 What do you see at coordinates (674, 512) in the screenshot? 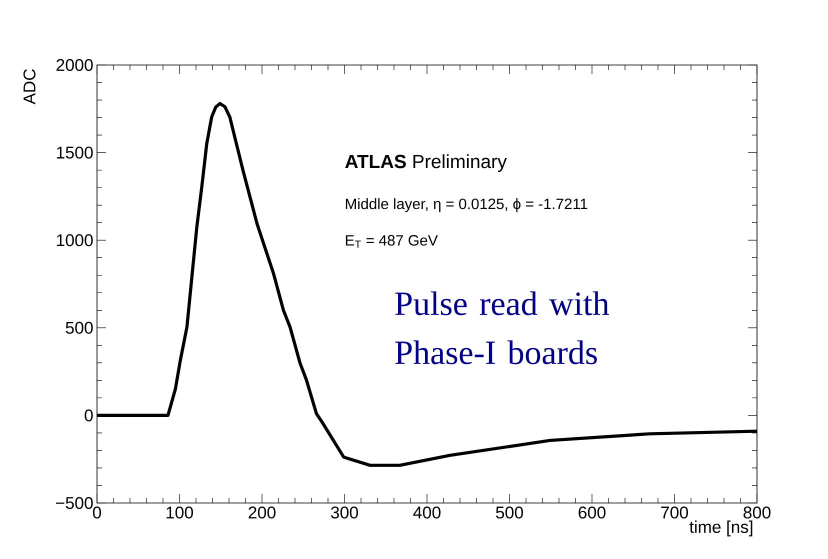
I see `x-tick-label: 700` at bounding box center [674, 512].